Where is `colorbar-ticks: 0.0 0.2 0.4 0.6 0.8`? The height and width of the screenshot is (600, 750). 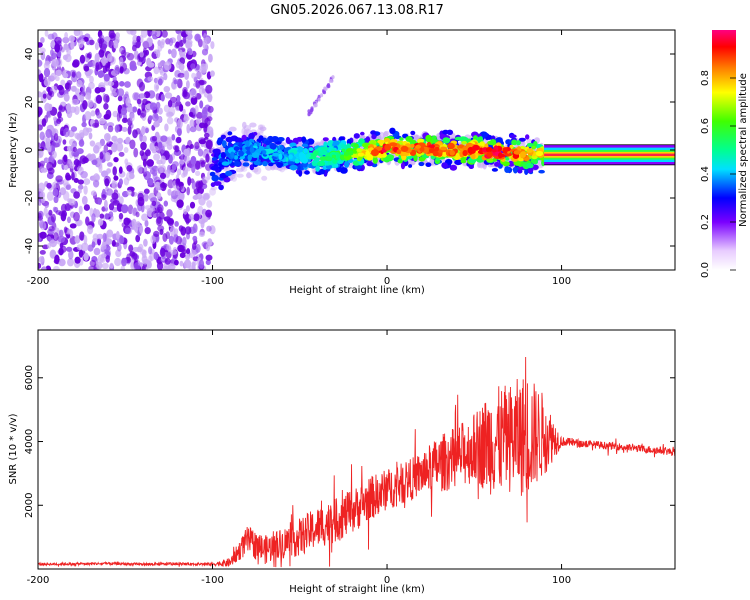 colorbar-ticks: 0.0 0.2 0.4 0.6 0.8 is located at coordinates (718, 174).